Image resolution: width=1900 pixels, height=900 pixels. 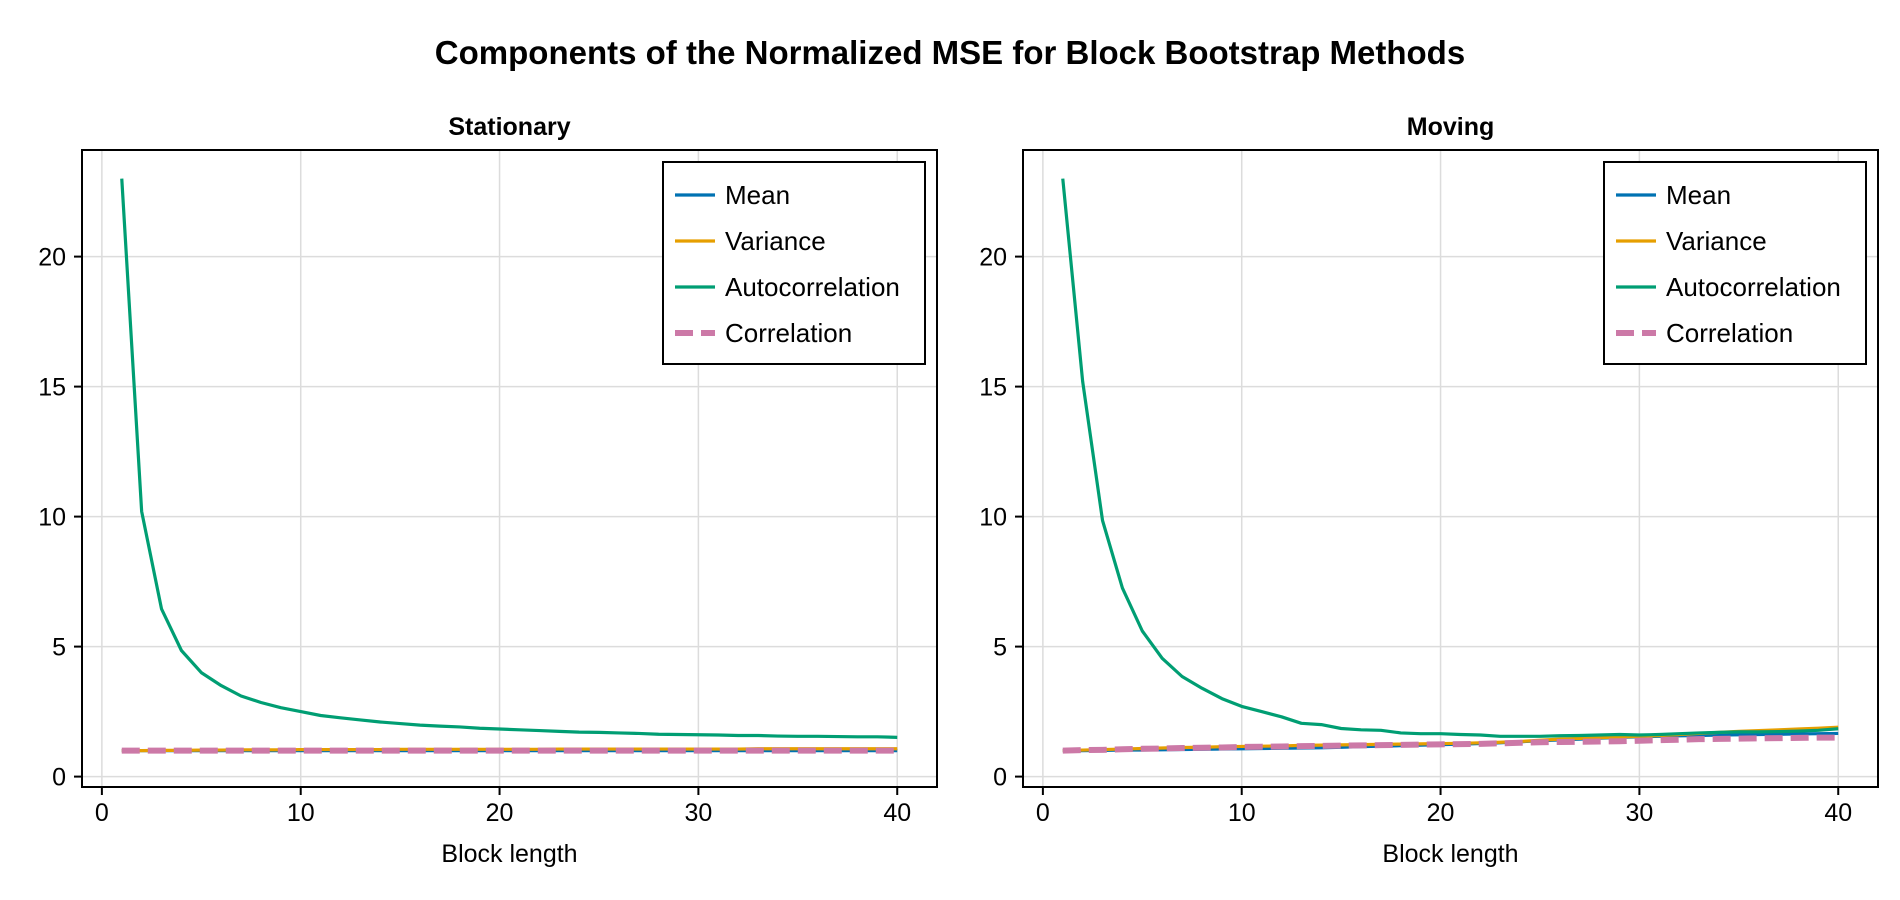 I want to click on series-line-variance, so click(x=509, y=750).